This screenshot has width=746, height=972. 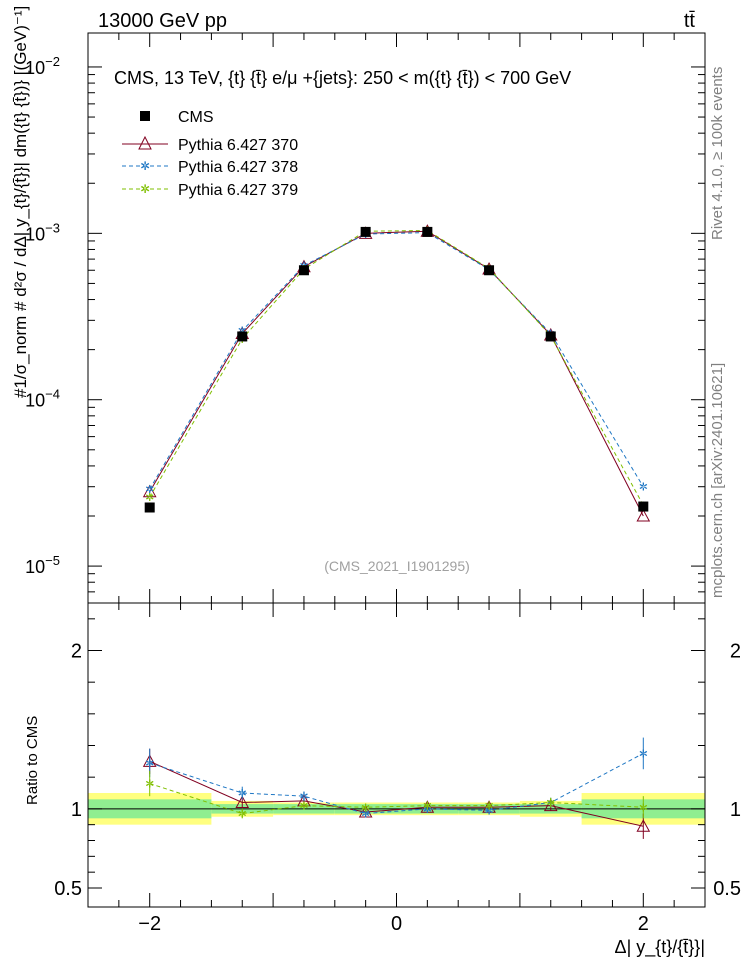 I want to click on legend-marker-379: ✲, so click(x=145, y=189).